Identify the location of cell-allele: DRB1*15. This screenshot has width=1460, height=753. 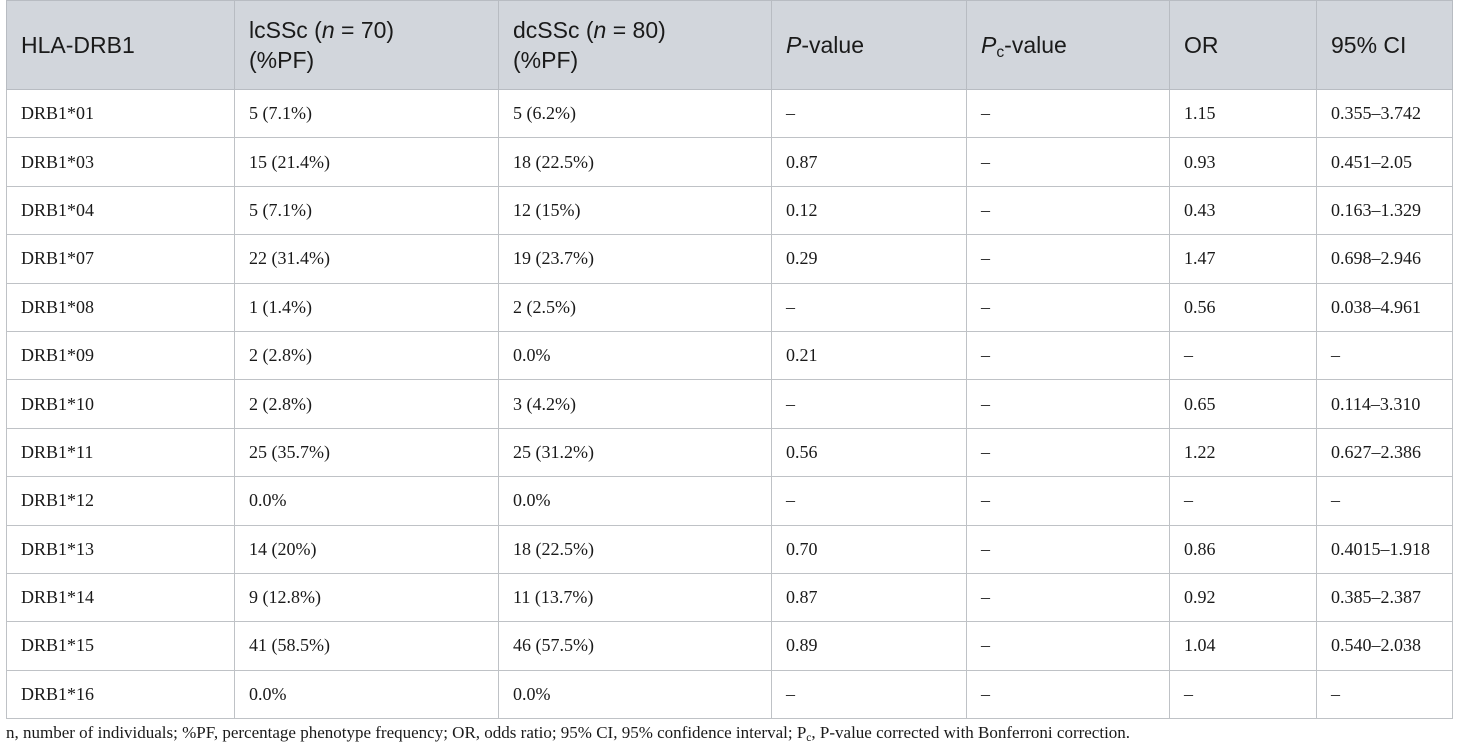
(120, 646).